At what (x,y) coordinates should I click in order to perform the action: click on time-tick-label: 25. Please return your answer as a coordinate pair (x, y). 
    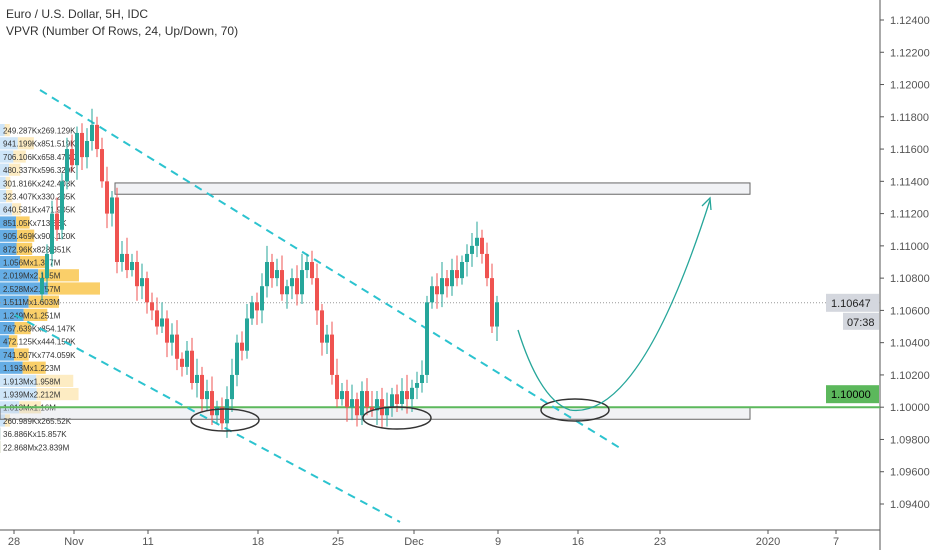
    Looking at the image, I should click on (338, 542).